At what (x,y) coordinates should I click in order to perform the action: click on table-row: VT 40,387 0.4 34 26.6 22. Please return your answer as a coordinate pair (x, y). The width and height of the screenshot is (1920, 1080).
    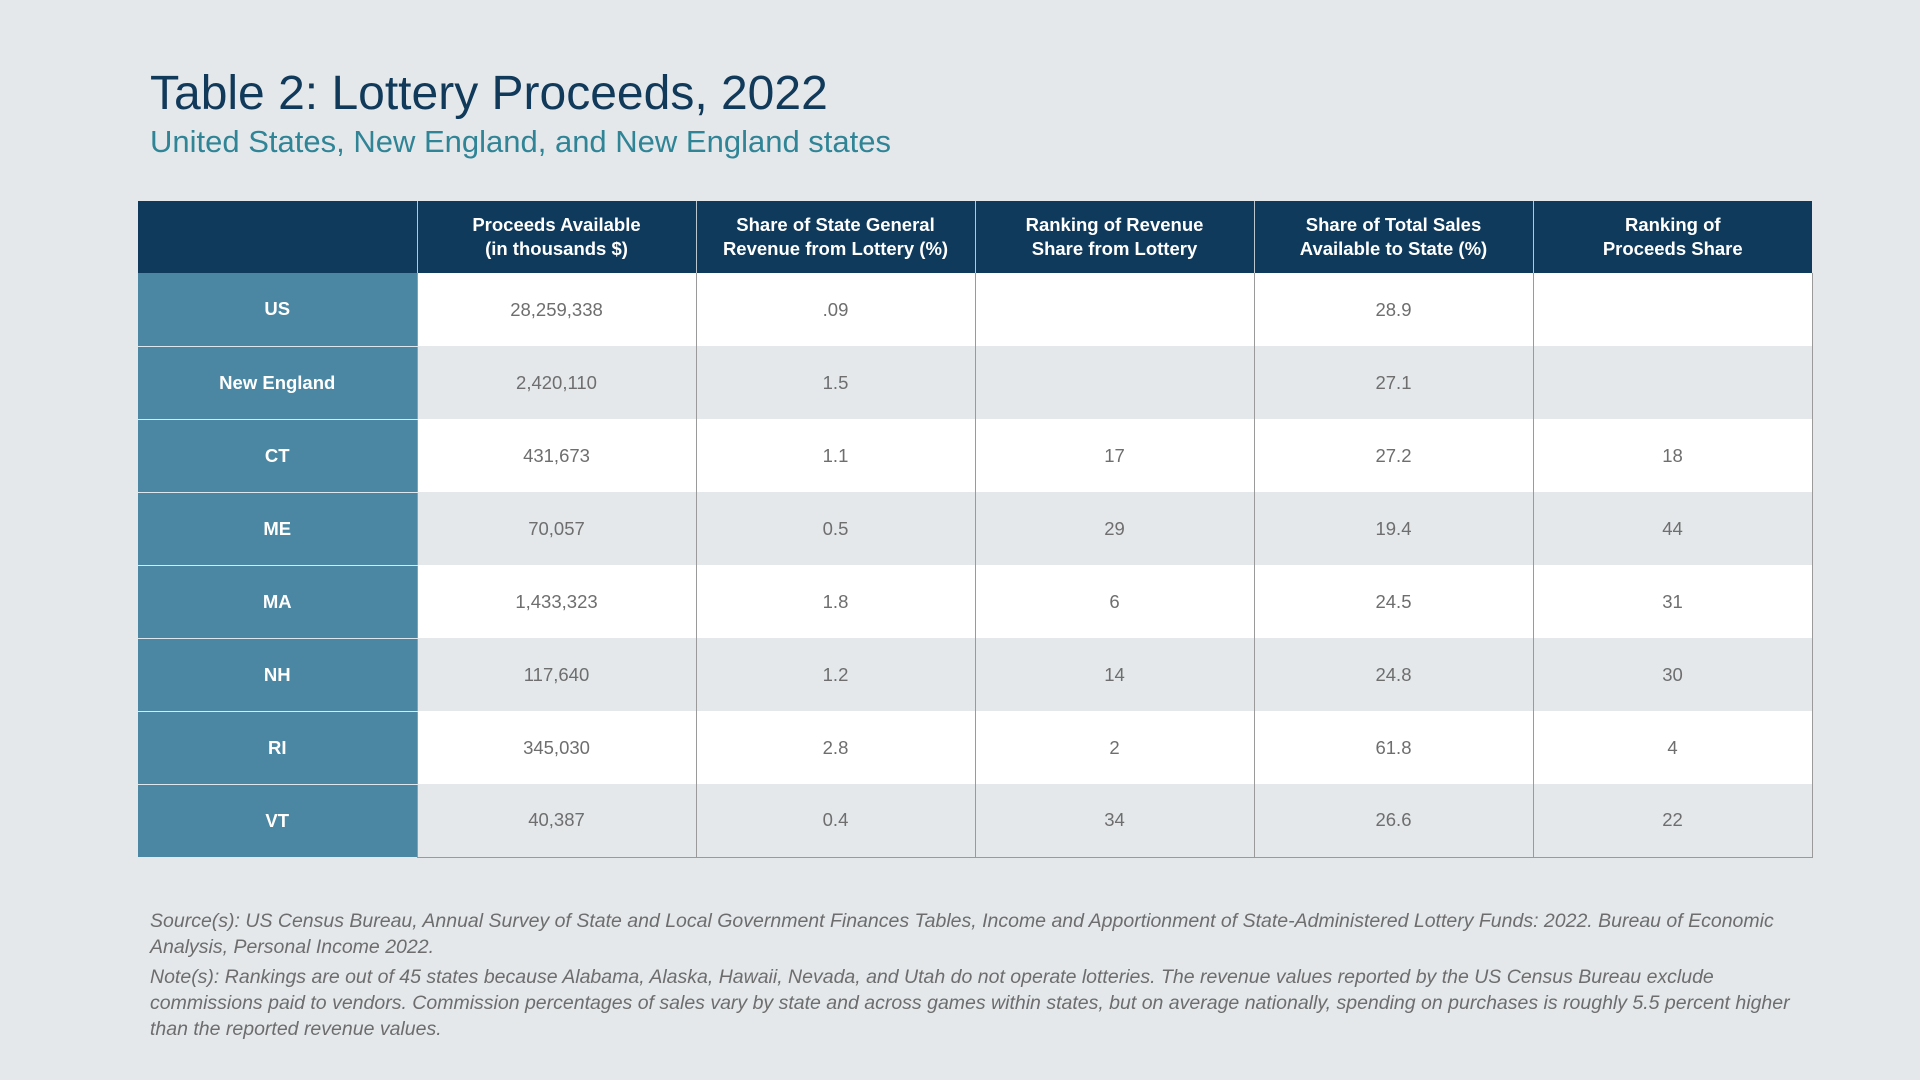
    Looking at the image, I should click on (975, 821).